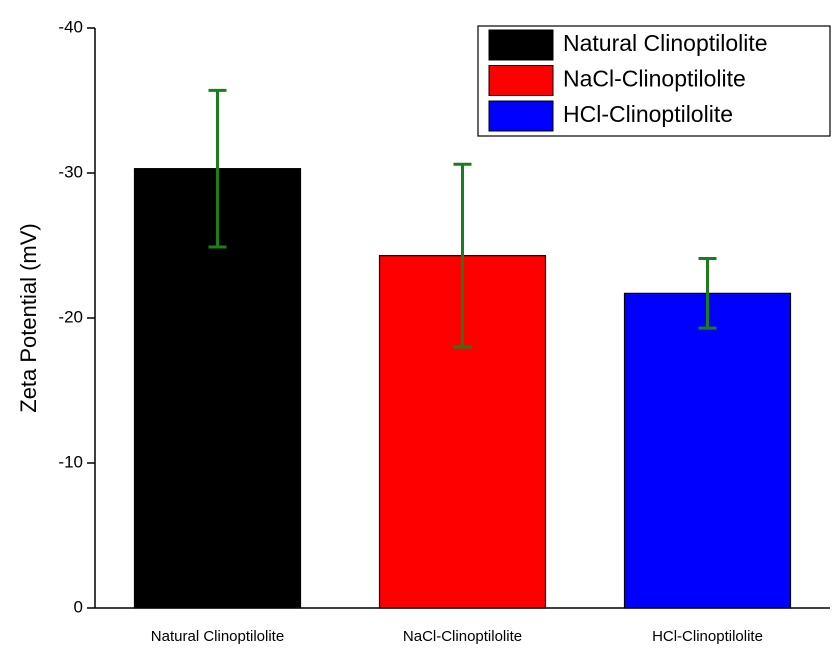  What do you see at coordinates (665, 43) in the screenshot?
I see `legend-label: Natural Clinoptilolite` at bounding box center [665, 43].